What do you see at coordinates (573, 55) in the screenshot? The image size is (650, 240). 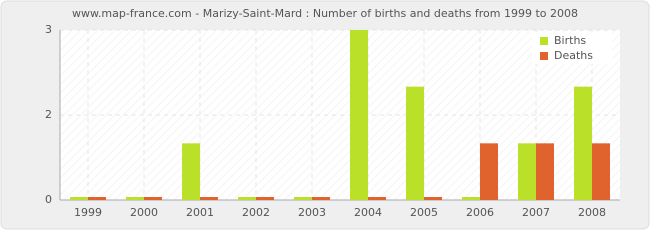 I see `legend-label: Deaths` at bounding box center [573, 55].